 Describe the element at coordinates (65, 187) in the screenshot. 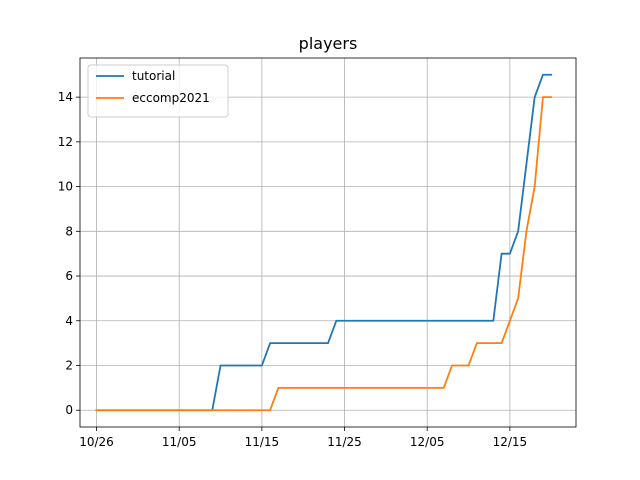

I see `y-tick-label: 10` at that location.